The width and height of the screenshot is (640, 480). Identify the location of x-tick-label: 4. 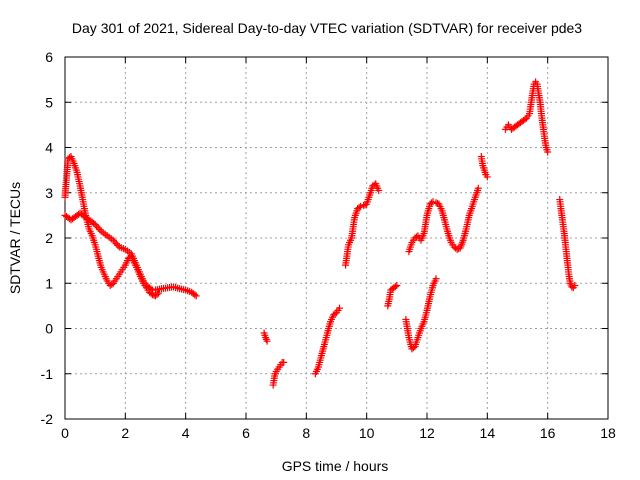
(186, 433).